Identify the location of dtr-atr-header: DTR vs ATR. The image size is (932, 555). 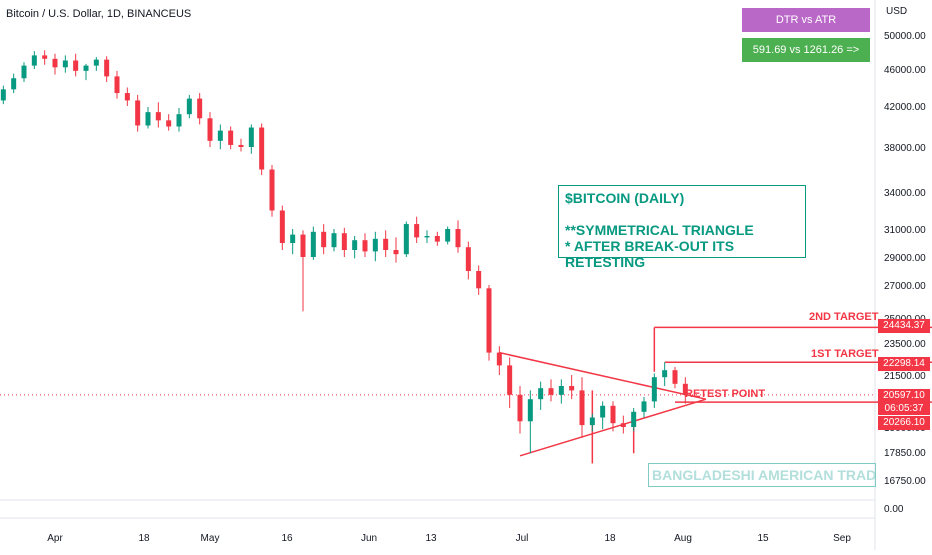
(806, 20).